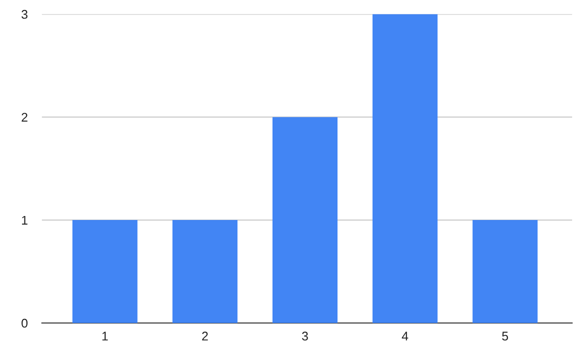 This screenshot has height=349, width=582. What do you see at coordinates (25, 117) in the screenshot?
I see `y-tick-label: 2` at bounding box center [25, 117].